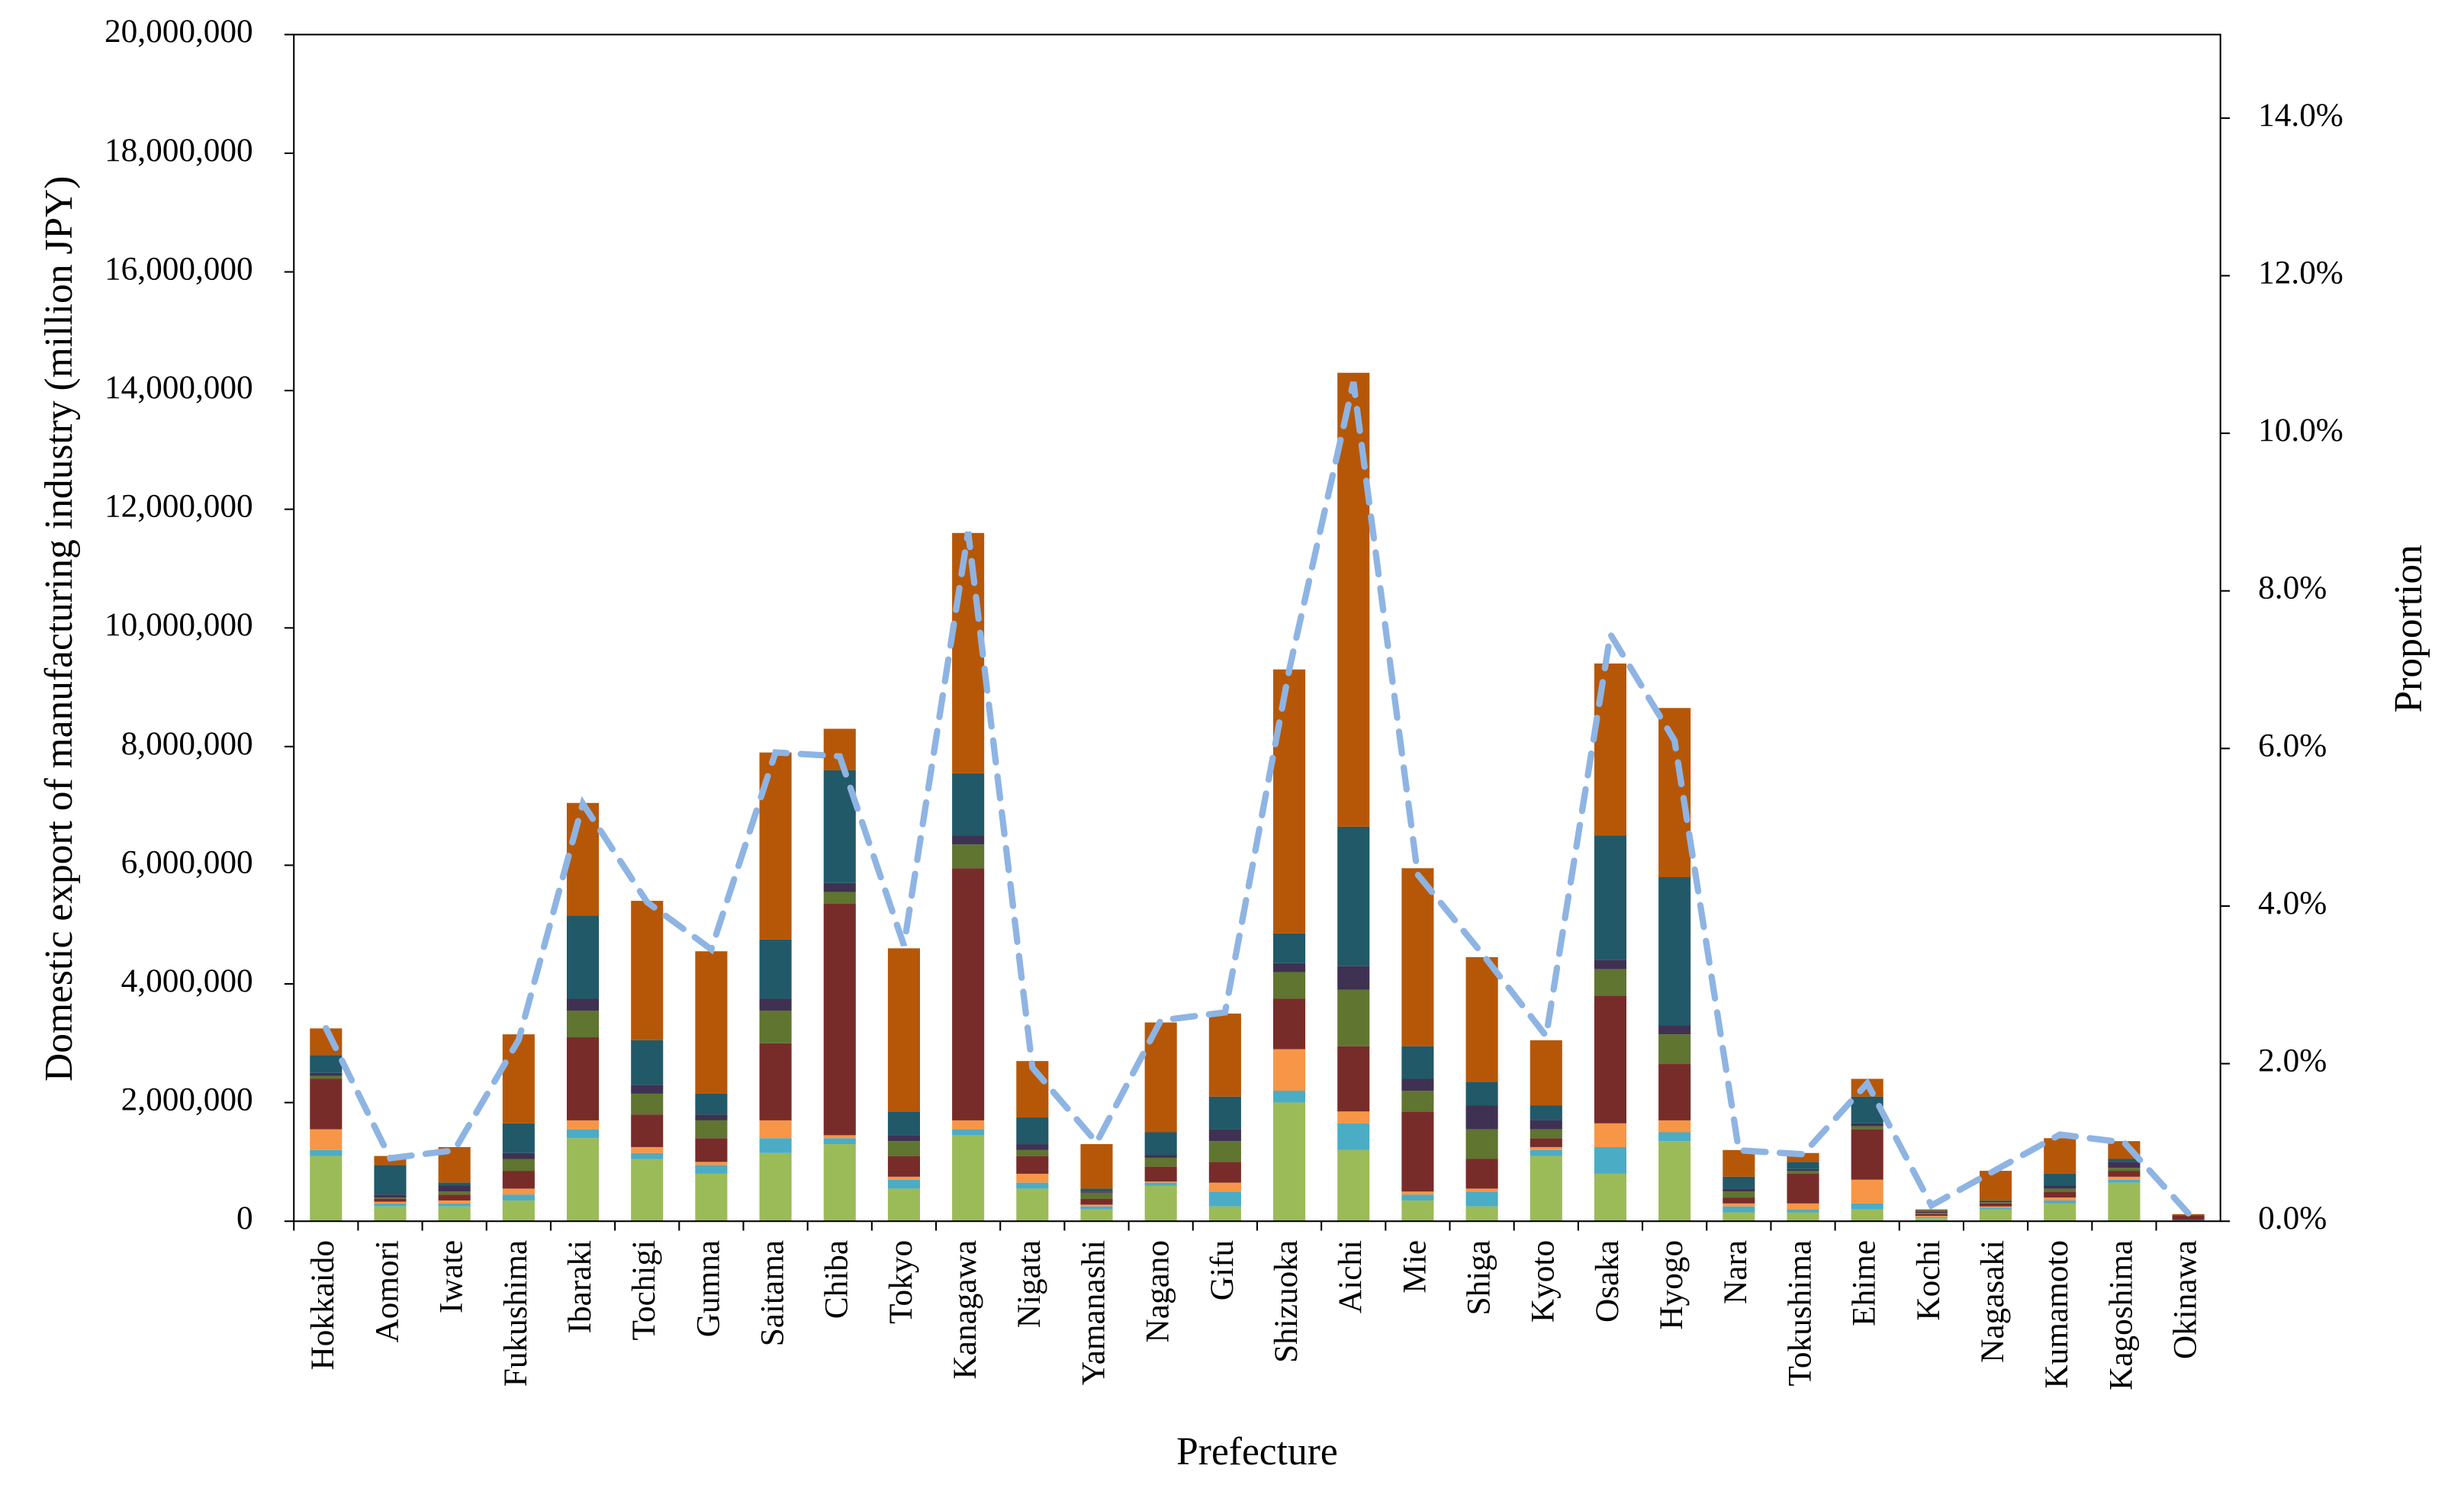 The height and width of the screenshot is (1501, 2464). I want to click on x-tick-label: Shizuoka, so click(1286, 1301).